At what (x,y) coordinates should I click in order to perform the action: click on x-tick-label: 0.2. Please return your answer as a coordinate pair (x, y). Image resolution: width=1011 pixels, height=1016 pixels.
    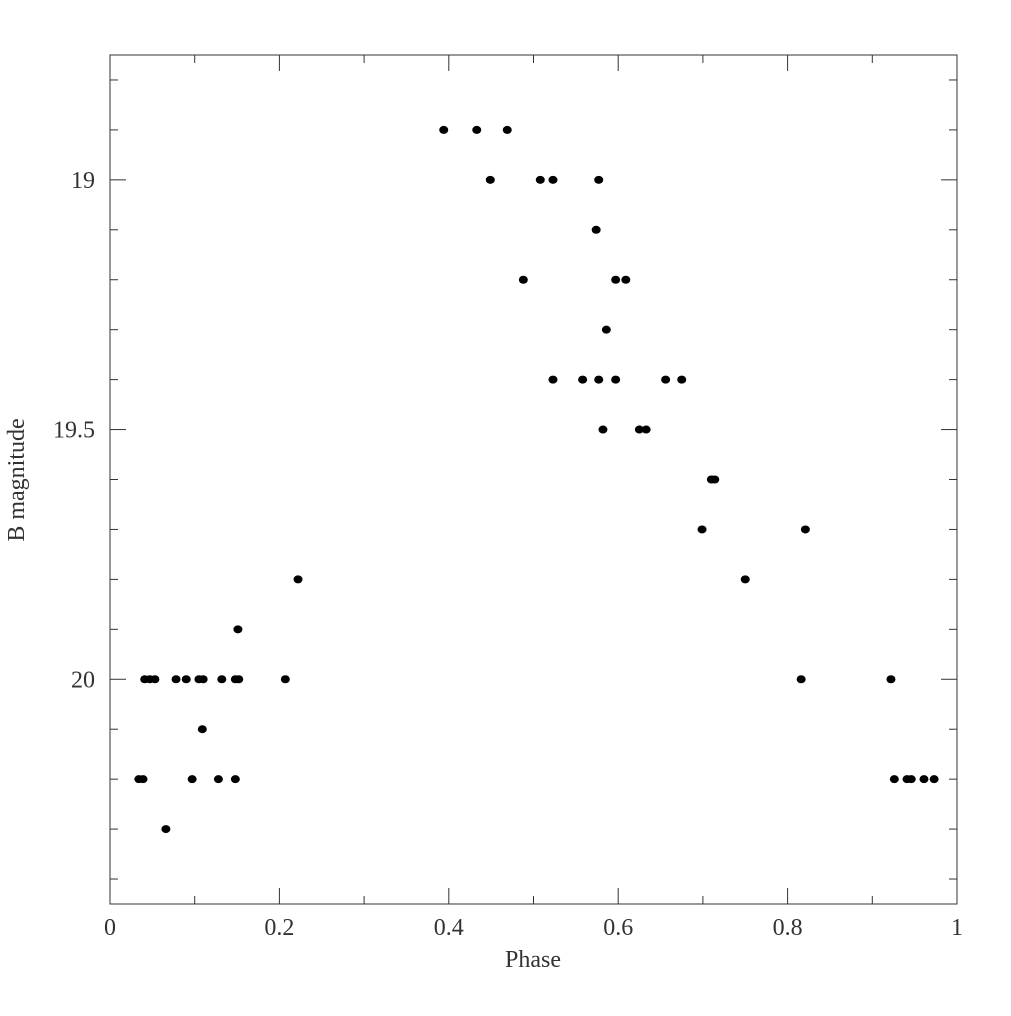
    Looking at the image, I should click on (279, 928).